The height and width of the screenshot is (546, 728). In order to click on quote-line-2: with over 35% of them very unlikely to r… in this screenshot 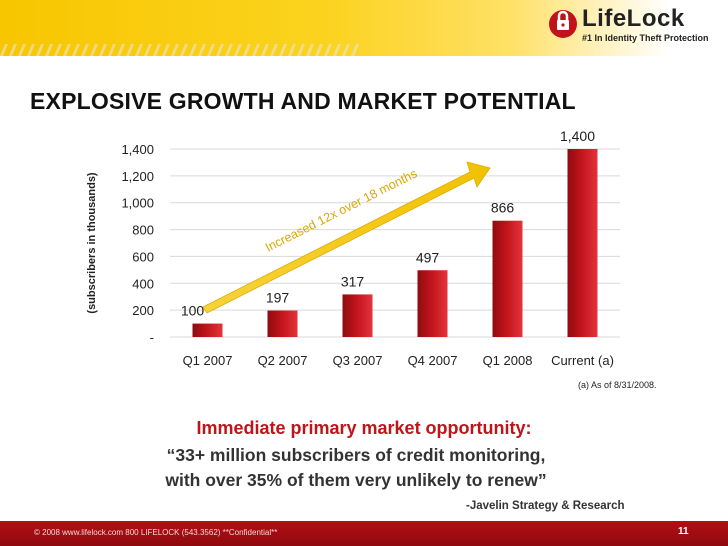, I will do `click(356, 480)`.